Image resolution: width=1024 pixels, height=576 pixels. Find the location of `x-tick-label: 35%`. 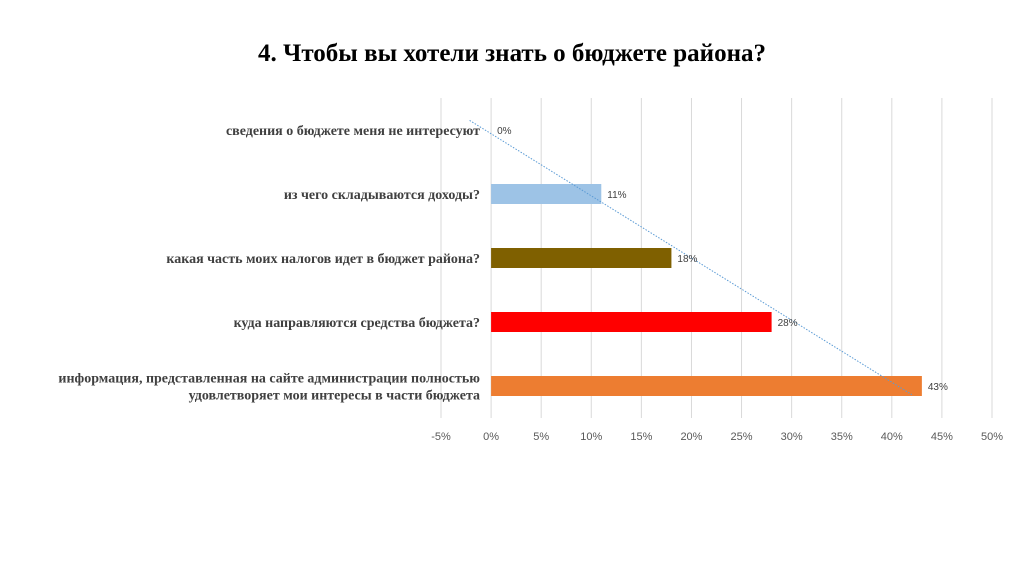

x-tick-label: 35% is located at coordinates (842, 437).